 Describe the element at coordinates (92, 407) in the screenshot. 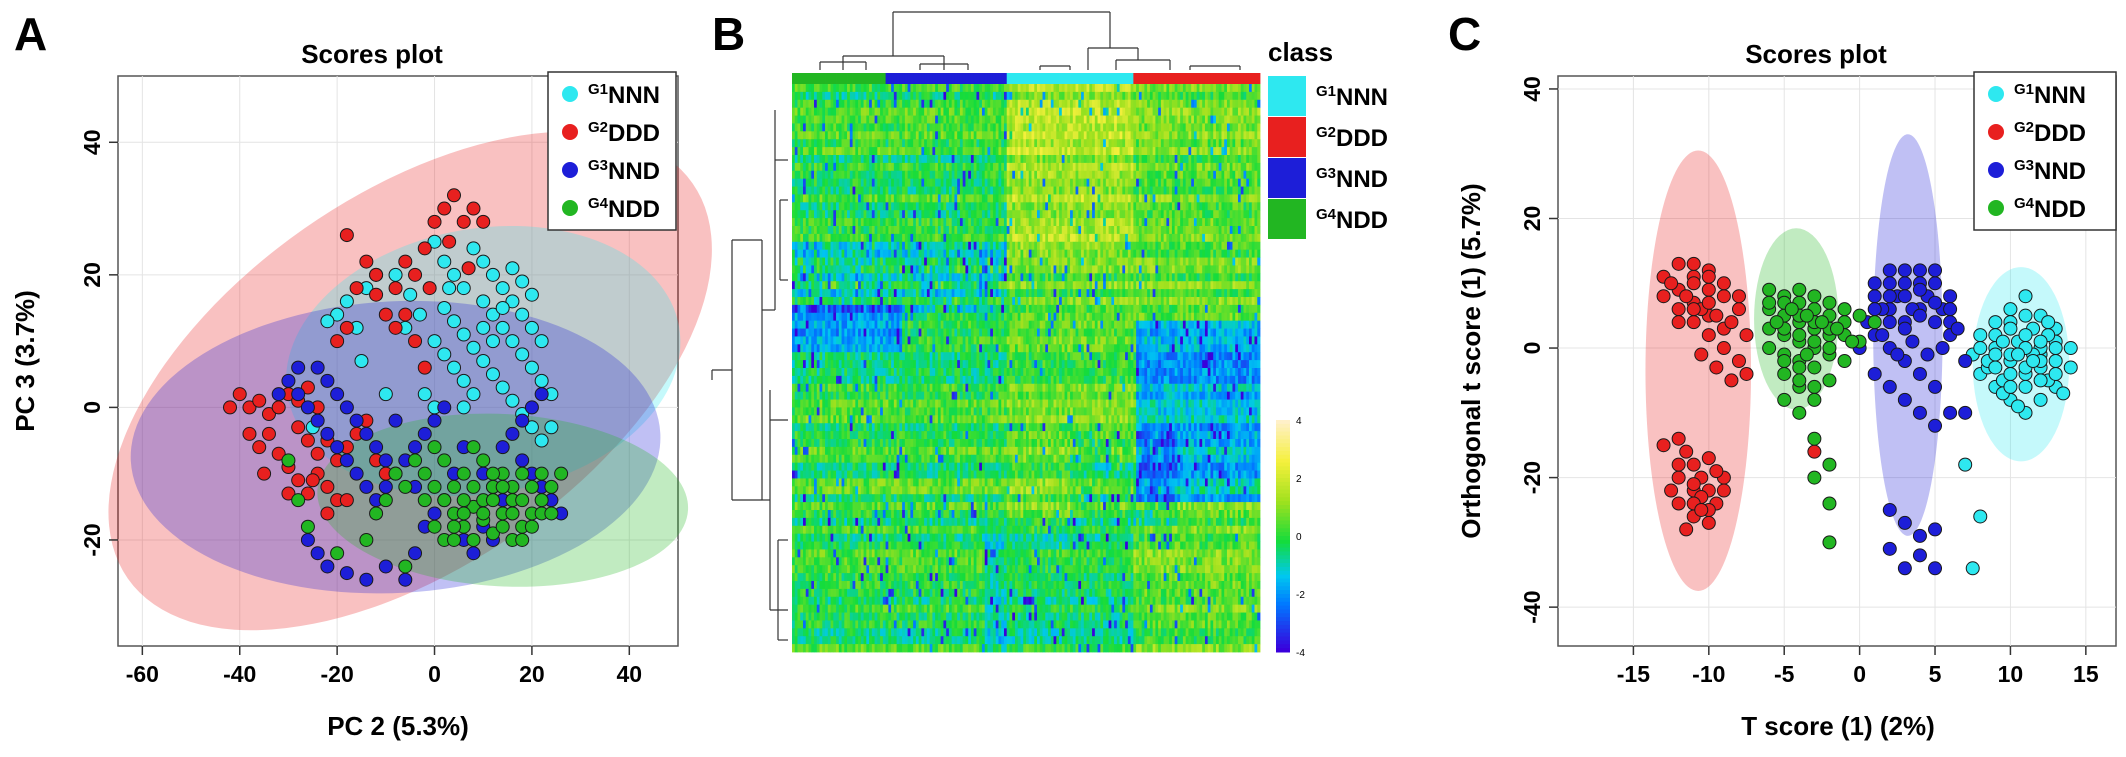

I see `y-tick-label: 0` at that location.